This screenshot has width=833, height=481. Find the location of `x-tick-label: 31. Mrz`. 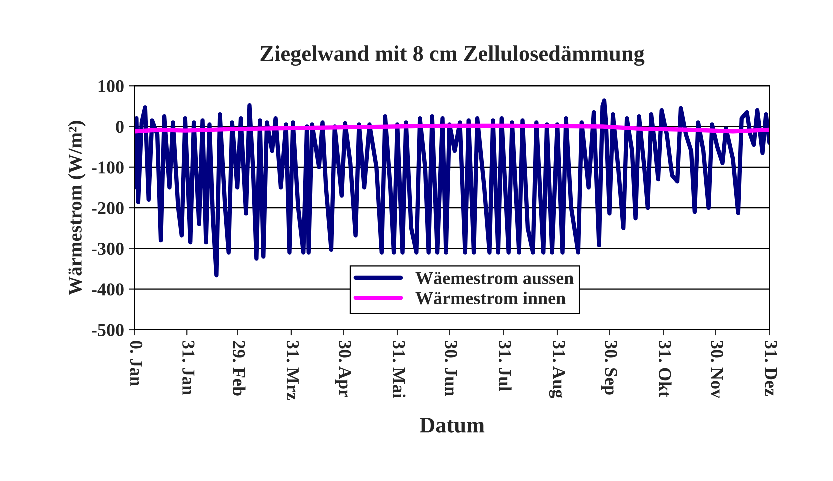

x-tick-label: 31. Mrz is located at coordinates (293, 370).